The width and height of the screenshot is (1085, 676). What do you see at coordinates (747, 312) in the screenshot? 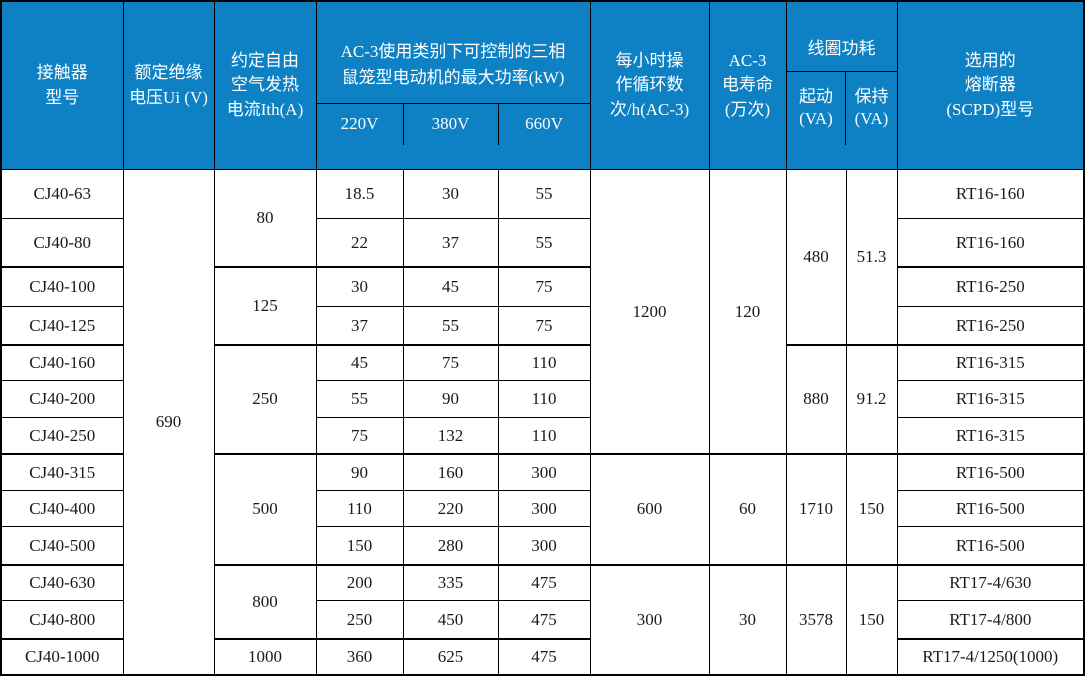
I see `life-cell: 120` at bounding box center [747, 312].